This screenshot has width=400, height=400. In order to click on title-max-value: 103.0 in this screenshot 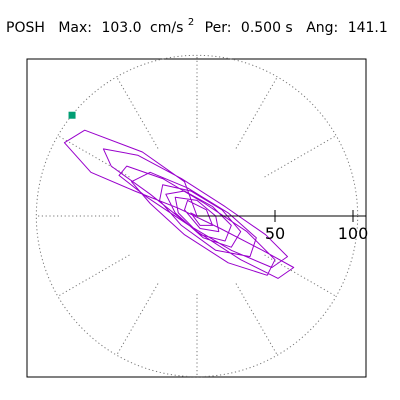, I will do `click(121, 28)`.